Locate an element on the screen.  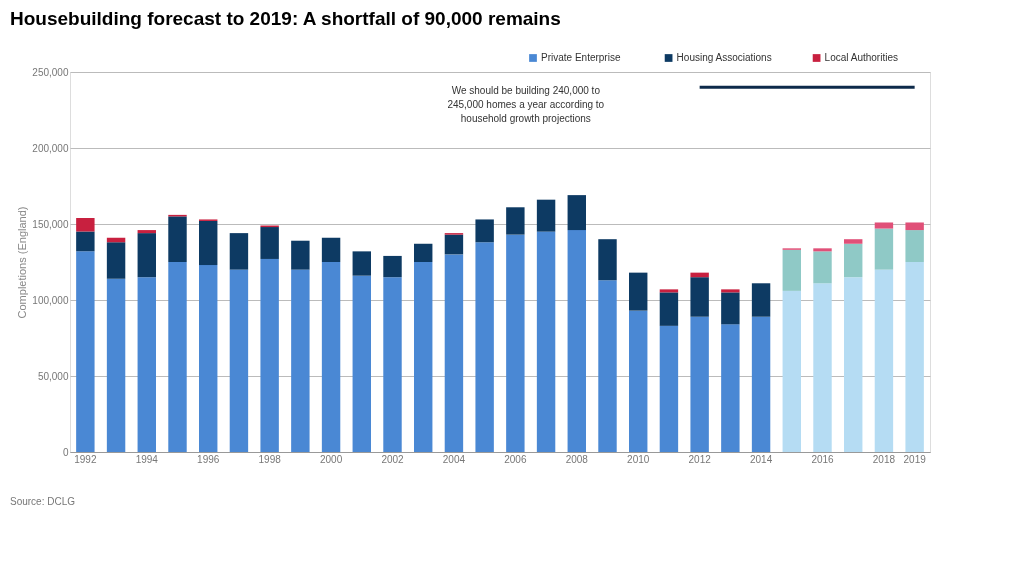
legend-label: Local Authorities is located at coordinates (861, 57).